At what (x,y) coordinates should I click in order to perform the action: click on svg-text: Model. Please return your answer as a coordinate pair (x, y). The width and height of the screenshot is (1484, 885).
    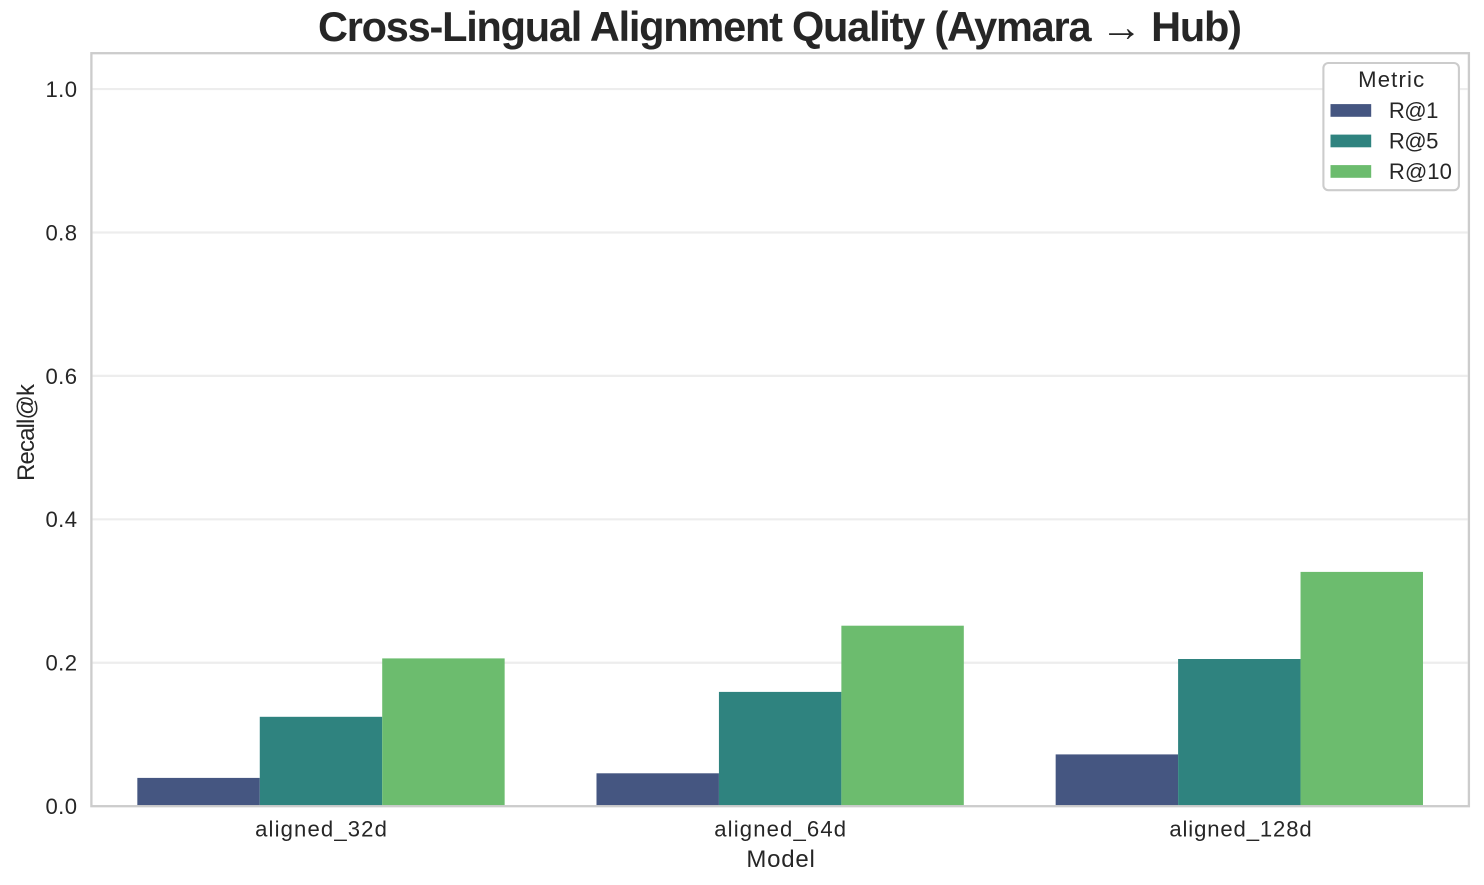
    Looking at the image, I should click on (780, 859).